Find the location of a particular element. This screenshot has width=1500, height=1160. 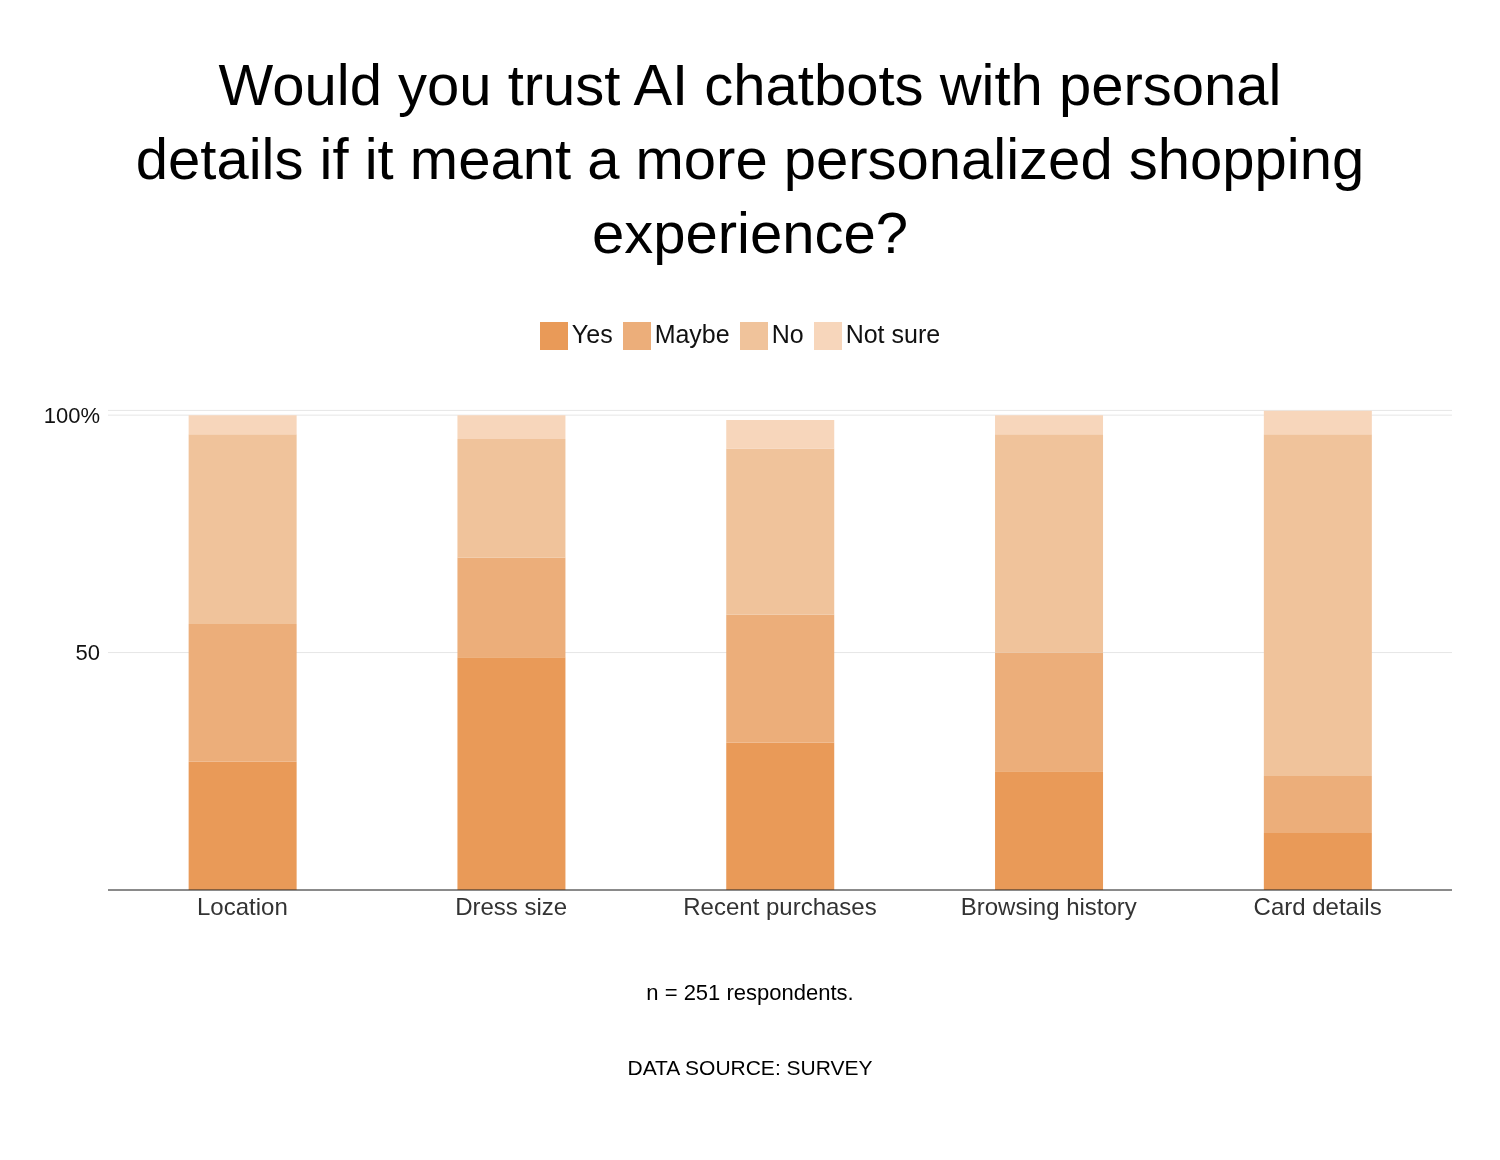

y-tick-label: 50 is located at coordinates (87, 653).